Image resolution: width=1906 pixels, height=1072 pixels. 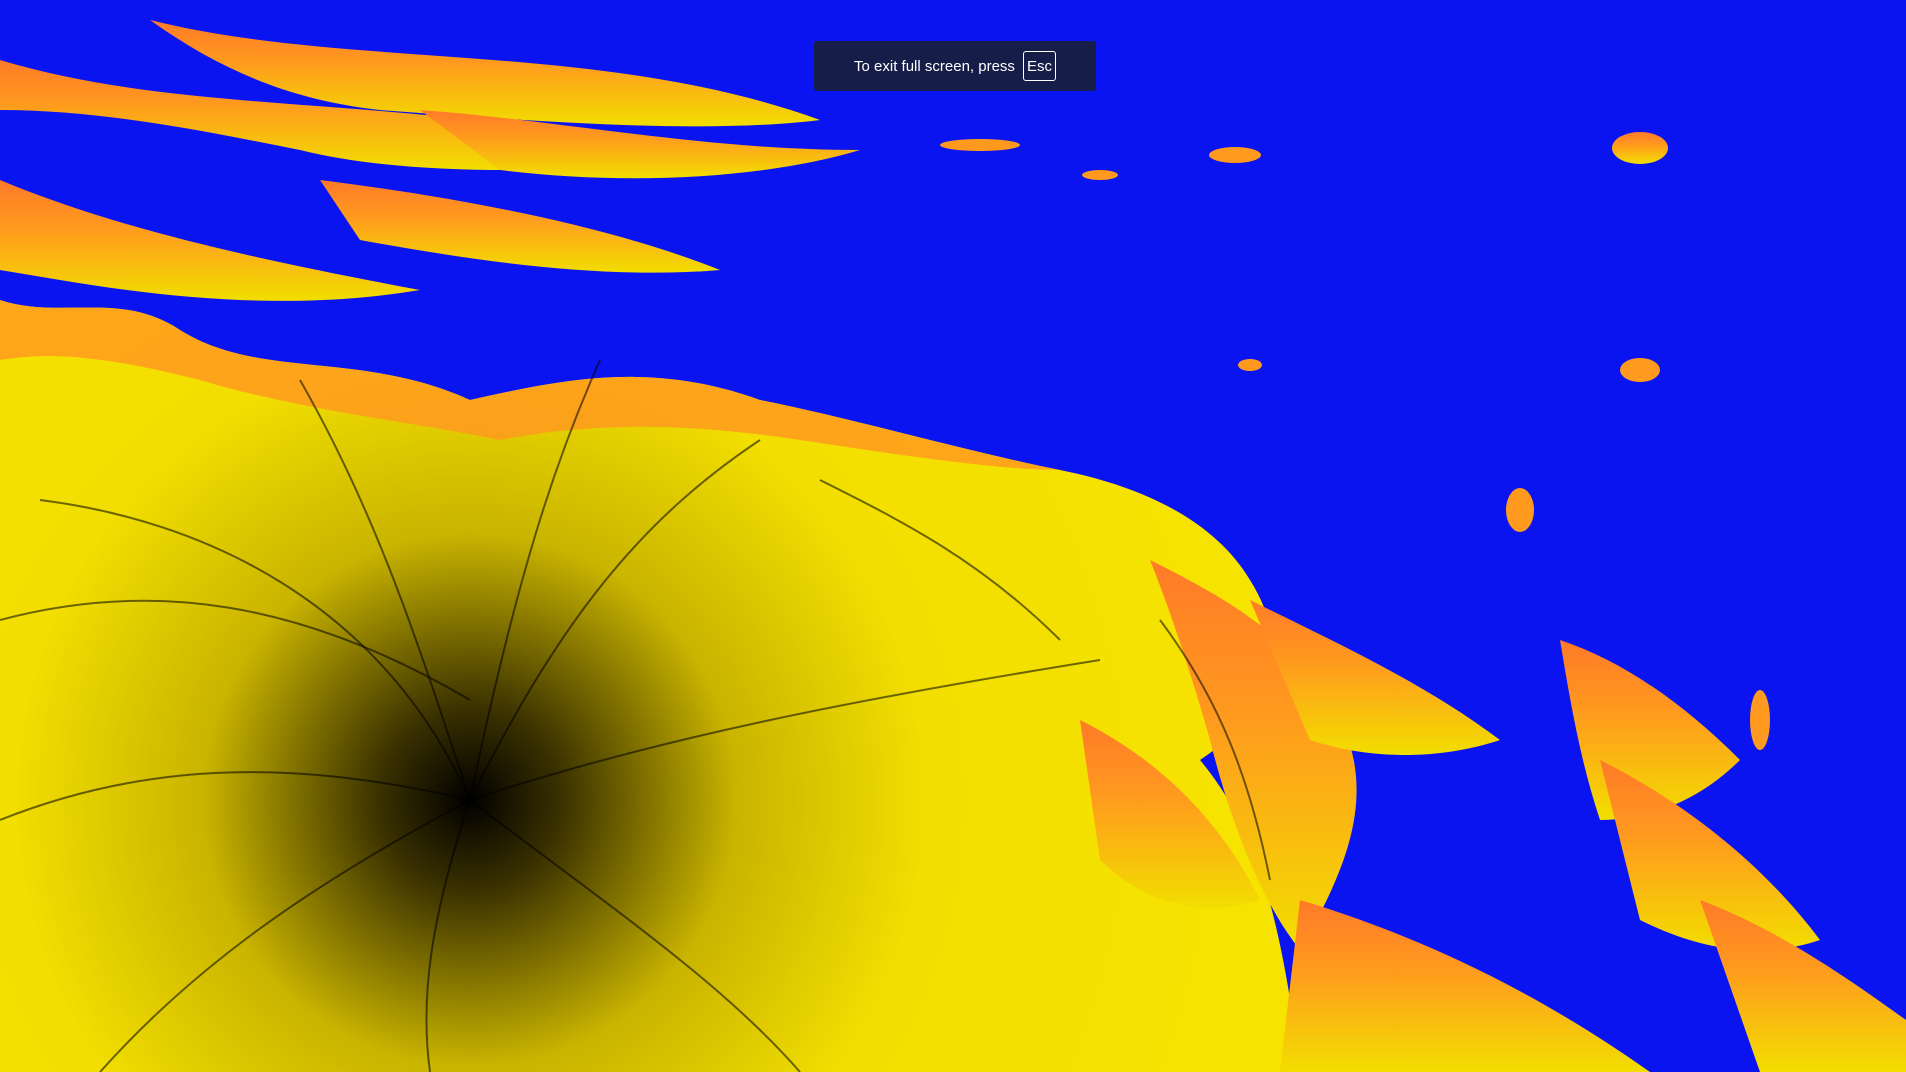 I want to click on fullscreen-exit-message: To exit full screen, press, so click(x=934, y=66).